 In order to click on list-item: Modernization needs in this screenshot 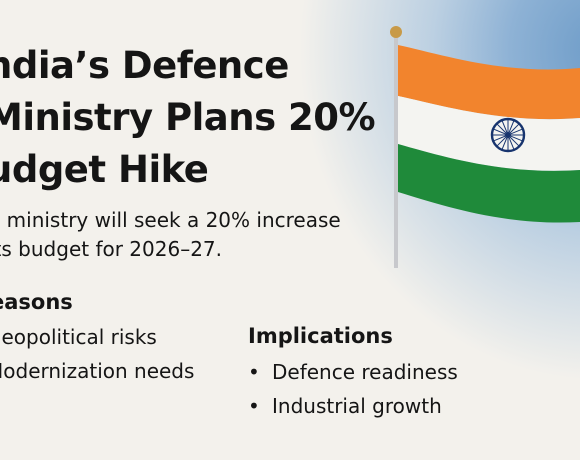, I will do `click(97, 371)`.